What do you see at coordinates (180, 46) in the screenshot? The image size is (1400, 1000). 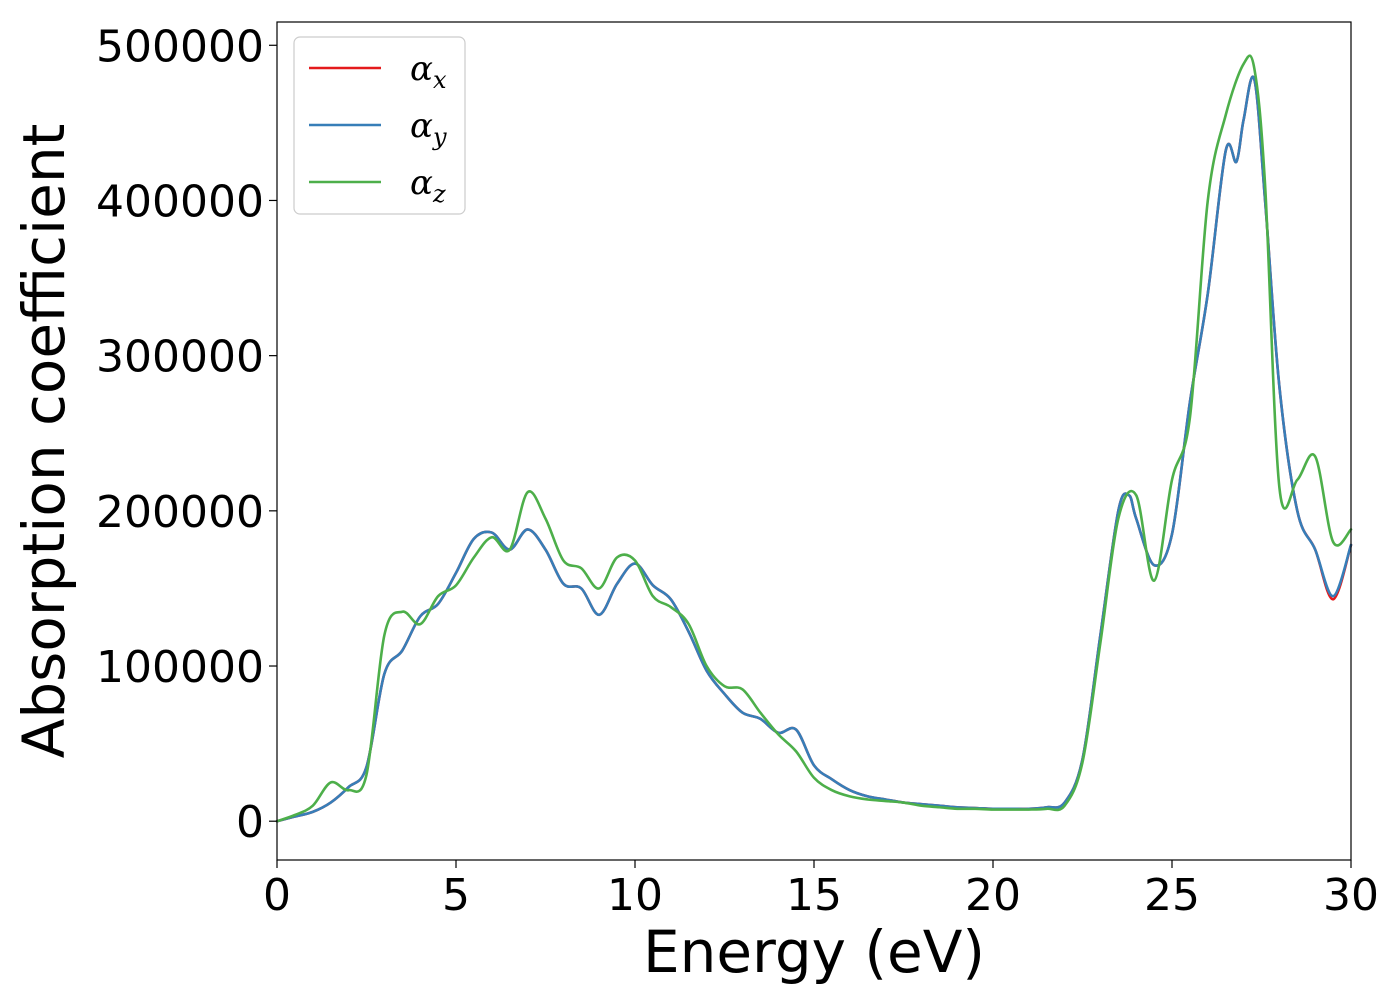 I see `y-tick-label: 500000` at bounding box center [180, 46].